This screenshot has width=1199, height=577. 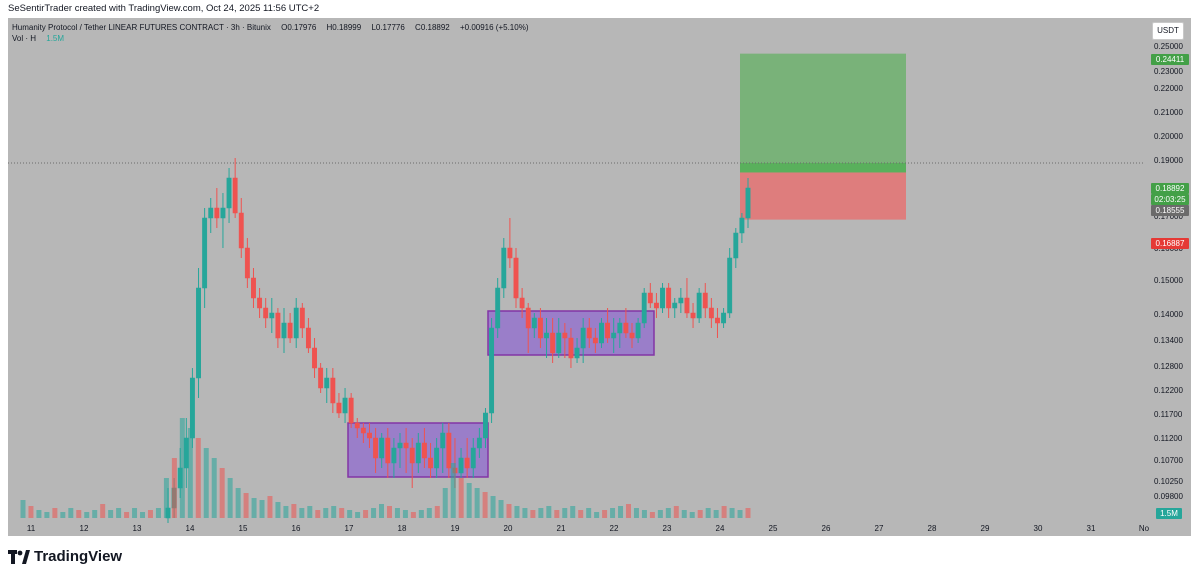 I want to click on legend-high: H0.18999, so click(x=344, y=27).